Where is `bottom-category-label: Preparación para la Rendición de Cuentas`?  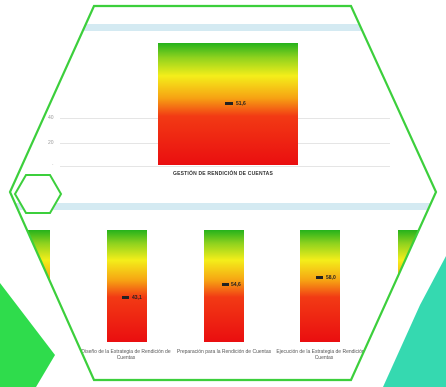
bottom-category-label: Preparación para la Rendición de Cuentas is located at coordinates (224, 352).